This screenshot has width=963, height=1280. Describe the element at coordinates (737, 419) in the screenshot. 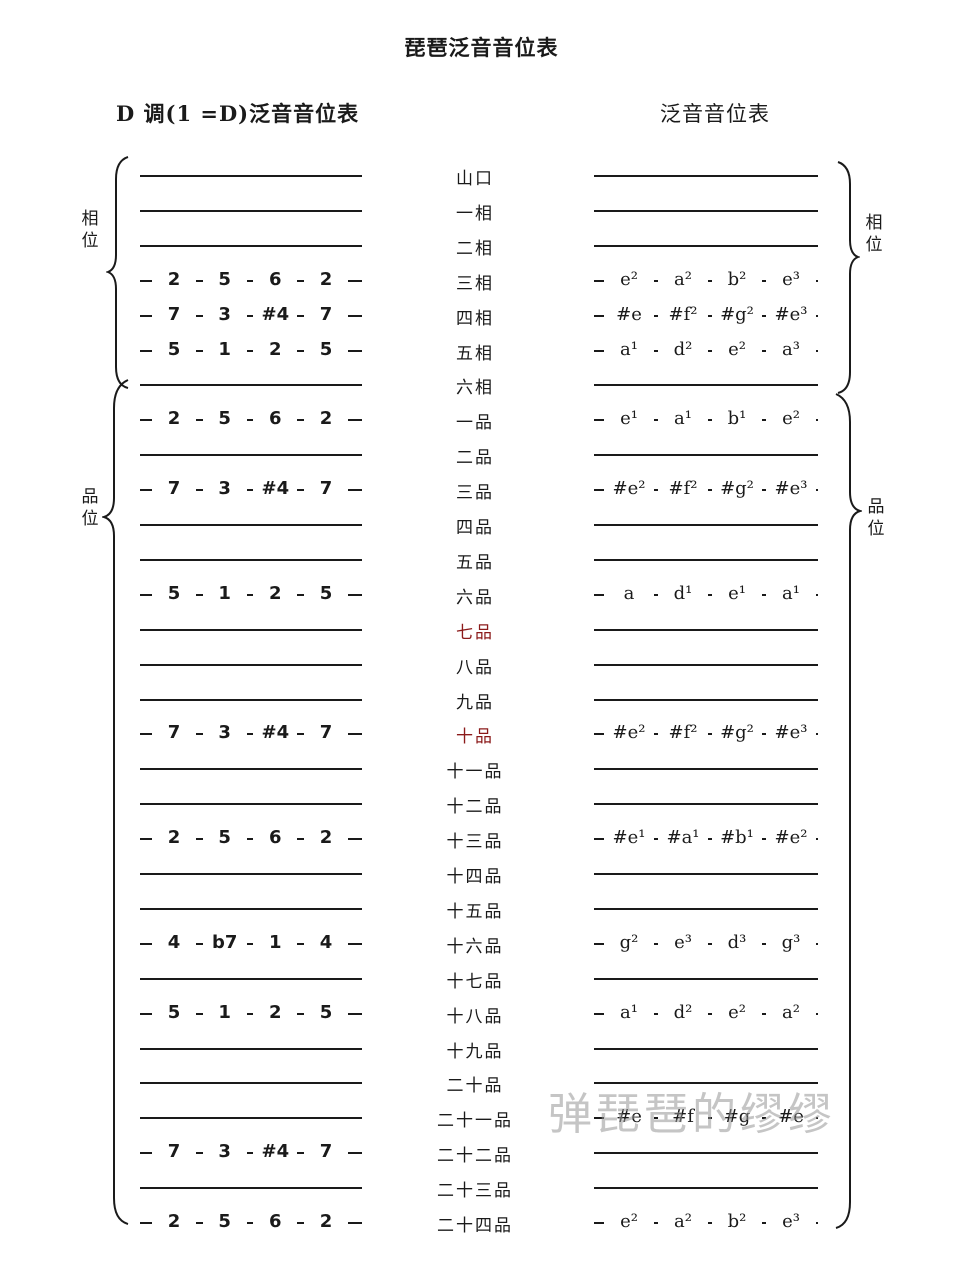

I see `pitch-note: b¹` at that location.